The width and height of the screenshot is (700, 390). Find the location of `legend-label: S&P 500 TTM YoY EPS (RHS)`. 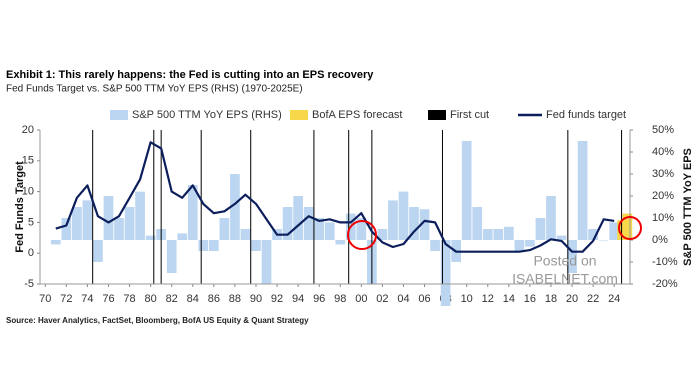

legend-label: S&P 500 TTM YoY EPS (RHS) is located at coordinates (207, 115).